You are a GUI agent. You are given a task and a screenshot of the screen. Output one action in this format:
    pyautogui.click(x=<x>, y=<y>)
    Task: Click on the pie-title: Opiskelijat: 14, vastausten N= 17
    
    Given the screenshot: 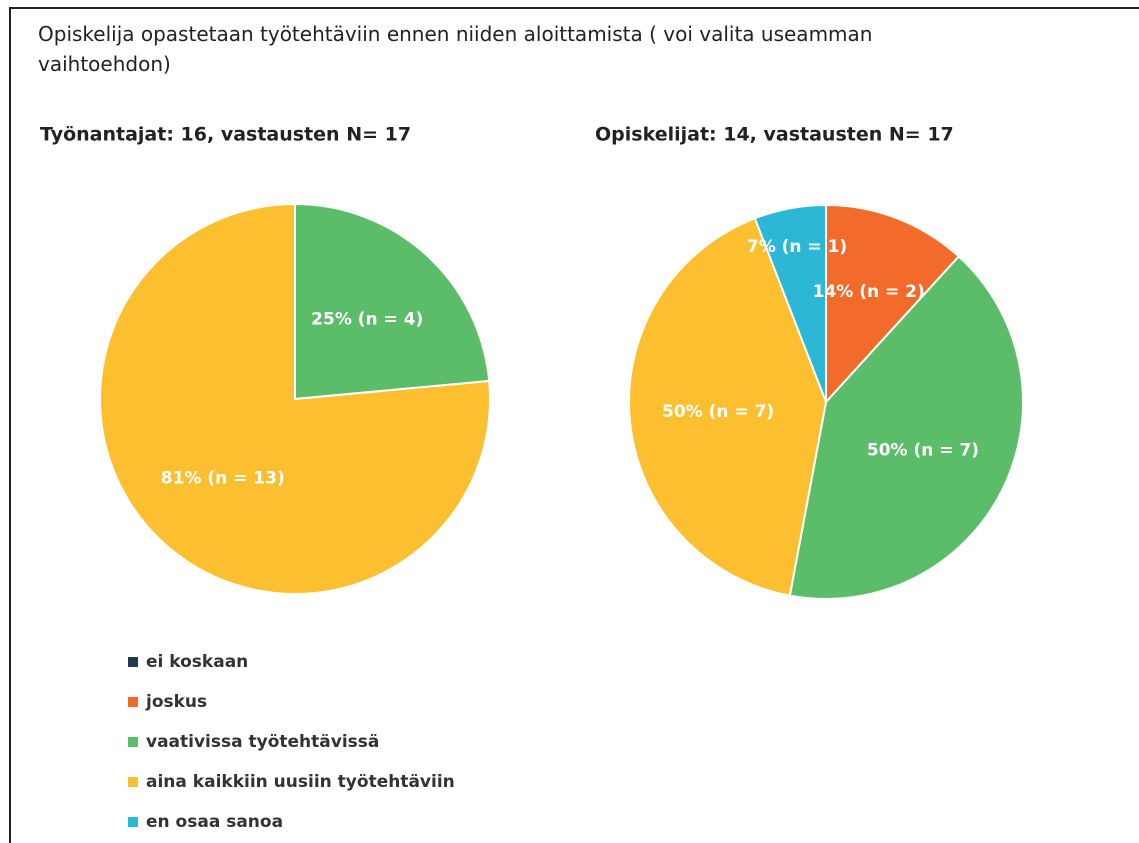 What is the action you would take?
    pyautogui.click(x=774, y=135)
    